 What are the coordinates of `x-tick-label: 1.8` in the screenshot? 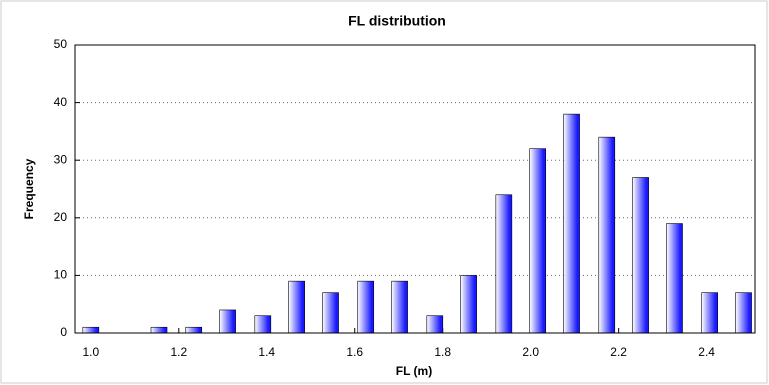 It's located at (442, 352).